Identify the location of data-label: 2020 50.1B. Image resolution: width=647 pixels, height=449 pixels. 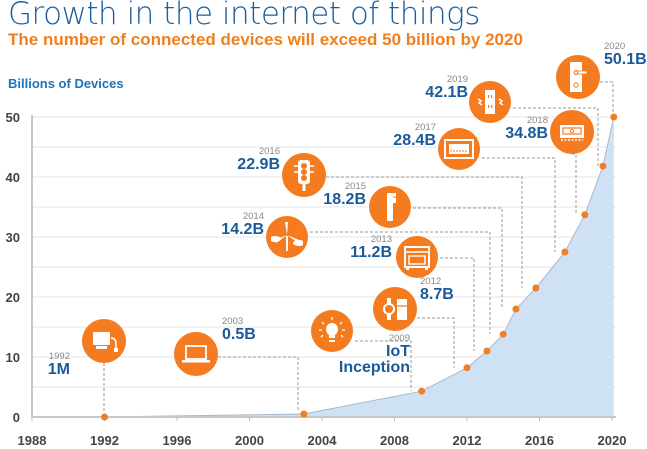
(625, 55).